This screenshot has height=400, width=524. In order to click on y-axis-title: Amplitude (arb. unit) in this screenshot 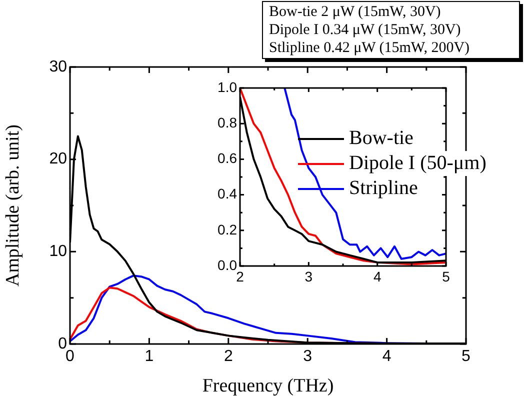, I will do `click(13, 205)`.